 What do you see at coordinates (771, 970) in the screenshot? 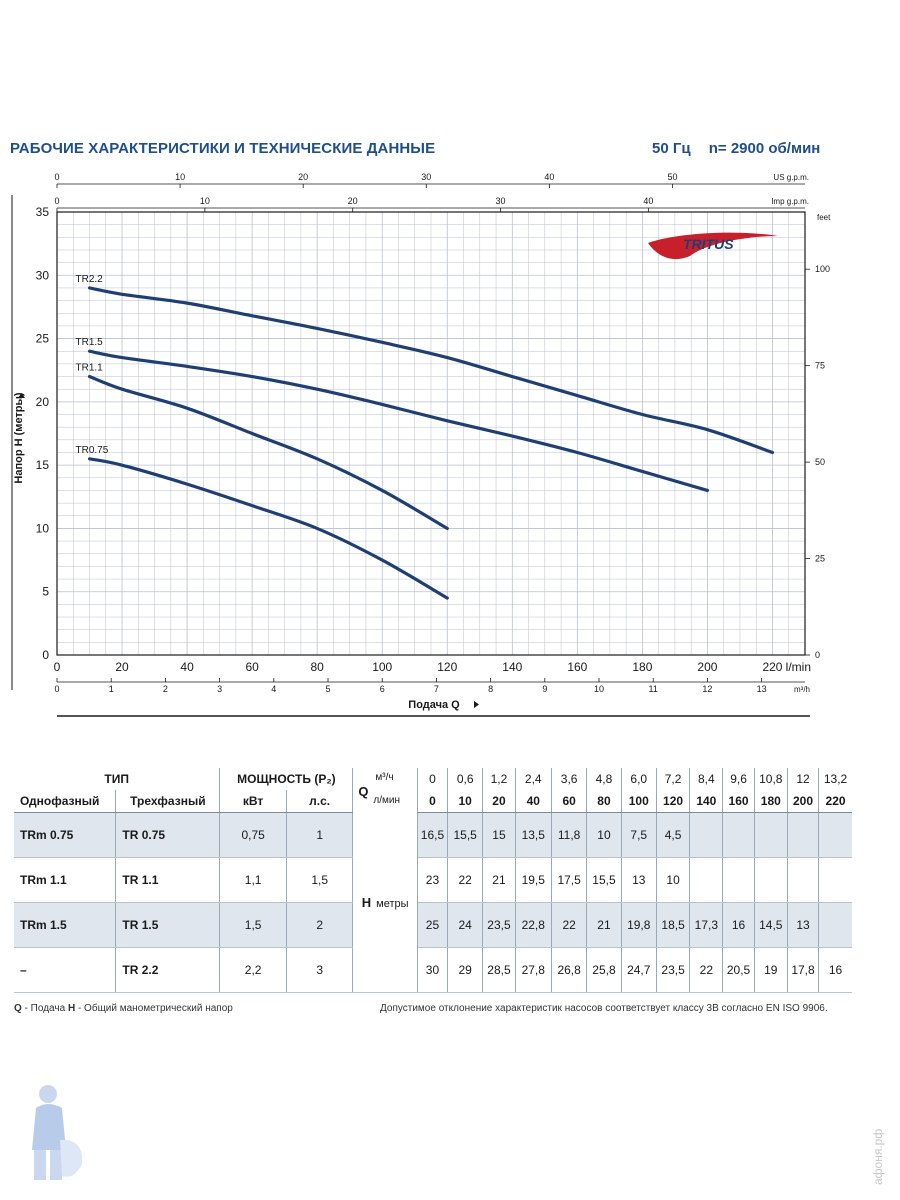
I see `head-value-cell: 19` at bounding box center [771, 970].